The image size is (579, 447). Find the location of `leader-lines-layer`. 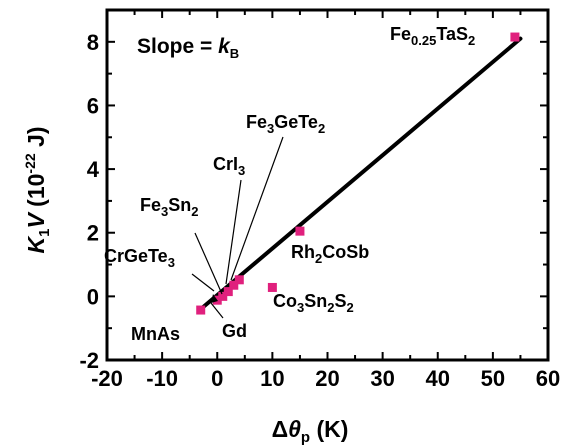

leader-lines-layer is located at coordinates (237, 227).